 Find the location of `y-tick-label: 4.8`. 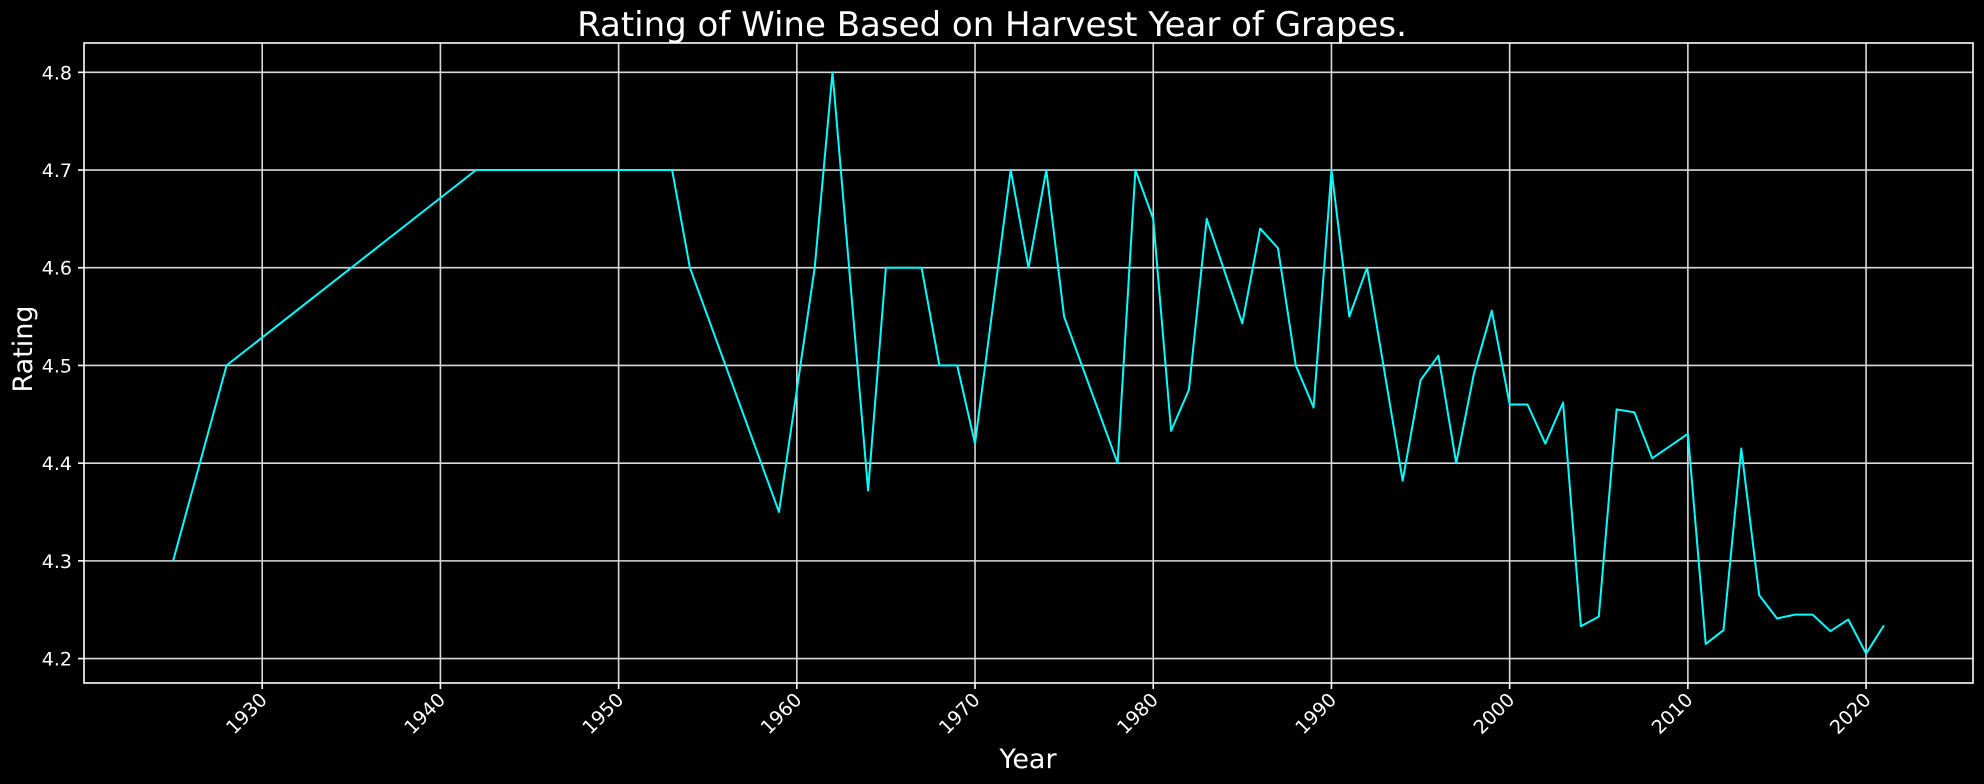

y-tick-label: 4.8 is located at coordinates (57, 73).